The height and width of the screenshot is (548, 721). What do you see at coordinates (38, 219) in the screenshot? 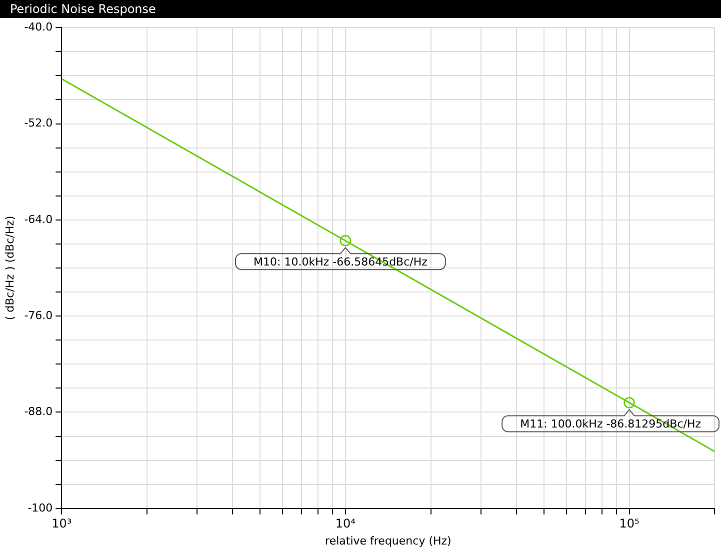
I see `y-tick-label: -64.0` at bounding box center [38, 219].